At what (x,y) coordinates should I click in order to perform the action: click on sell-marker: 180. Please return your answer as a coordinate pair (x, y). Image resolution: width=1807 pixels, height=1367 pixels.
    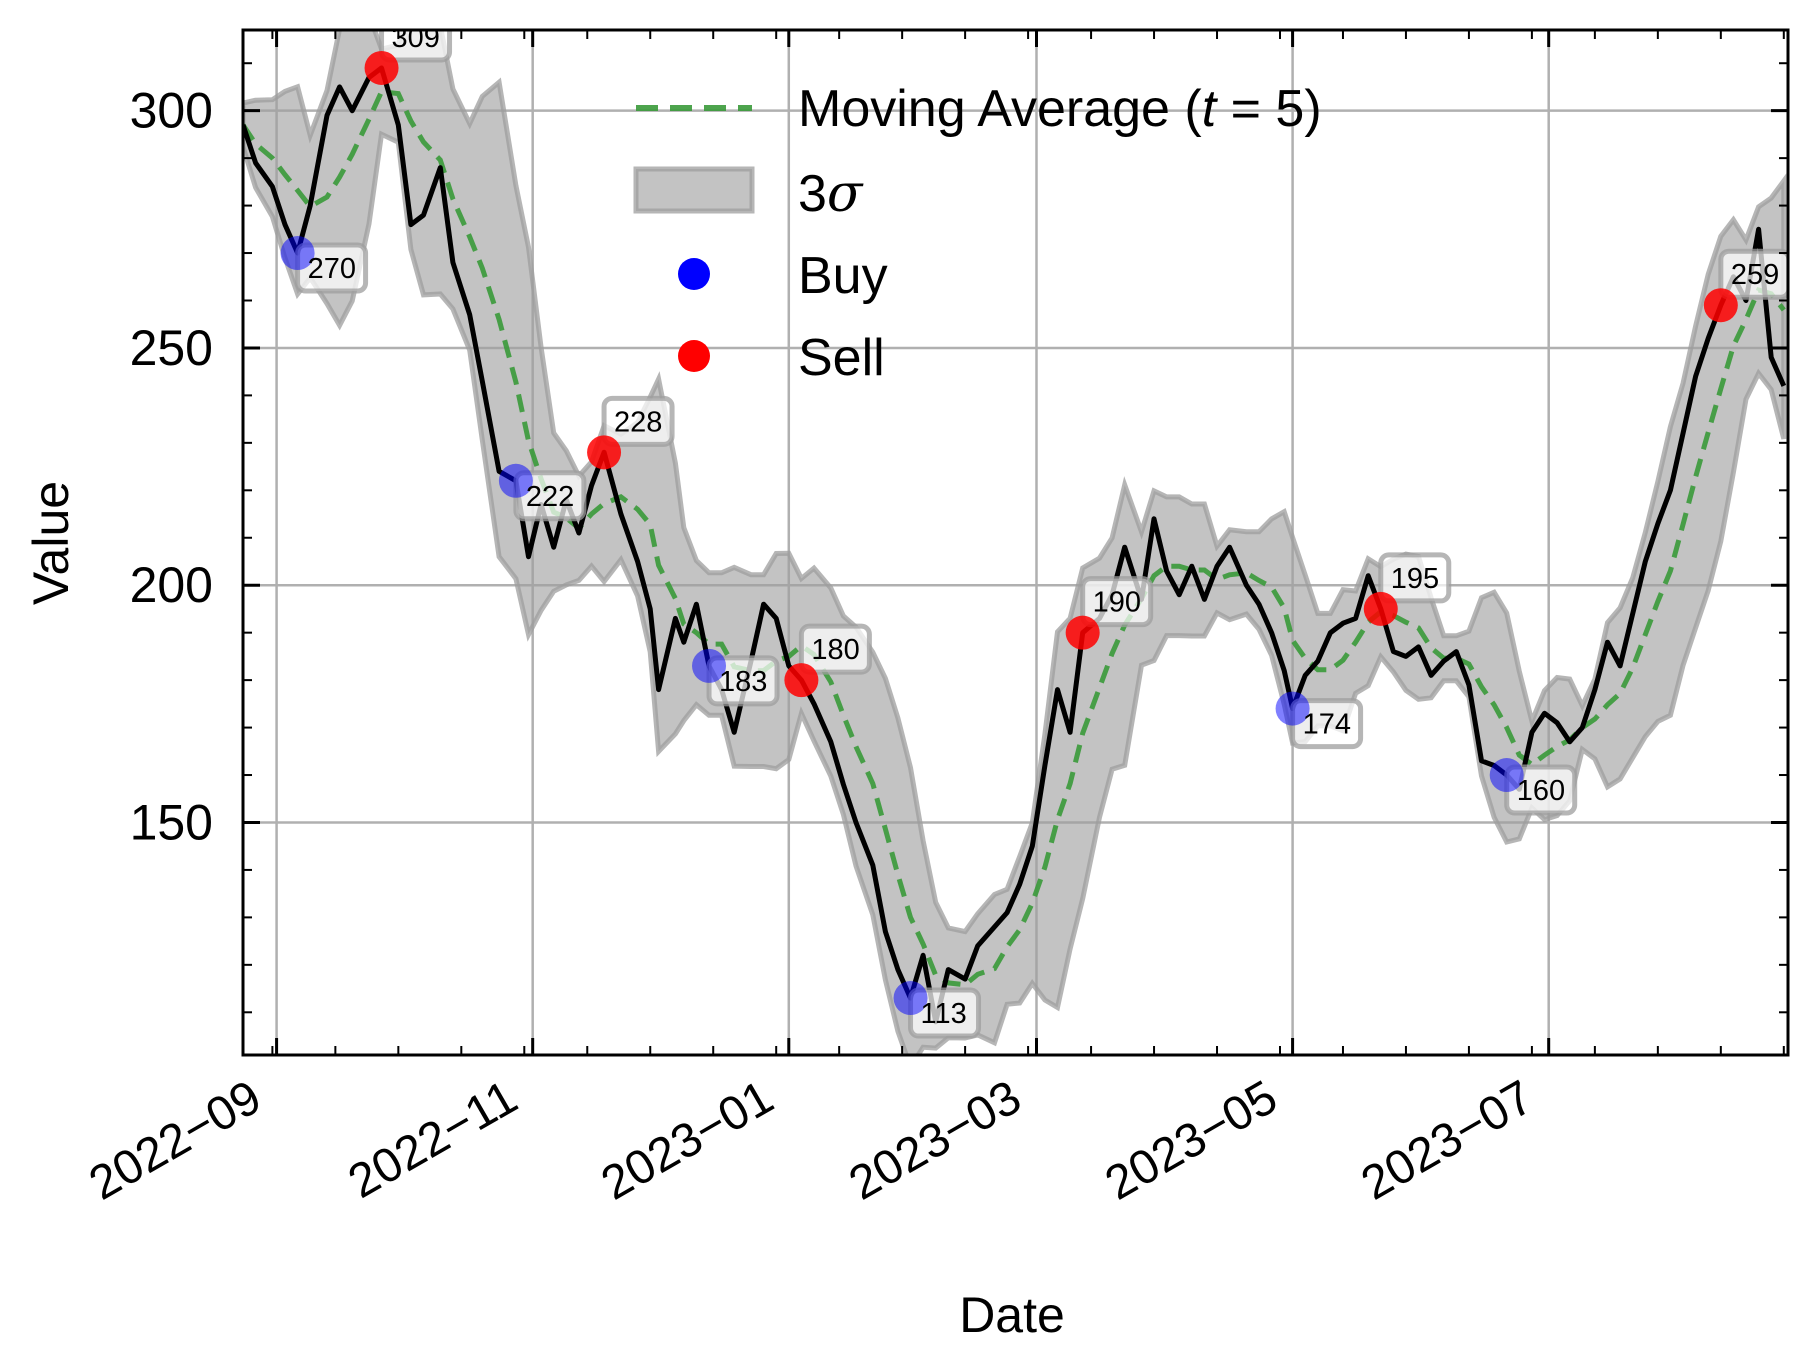
    Looking at the image, I should click on (828, 660).